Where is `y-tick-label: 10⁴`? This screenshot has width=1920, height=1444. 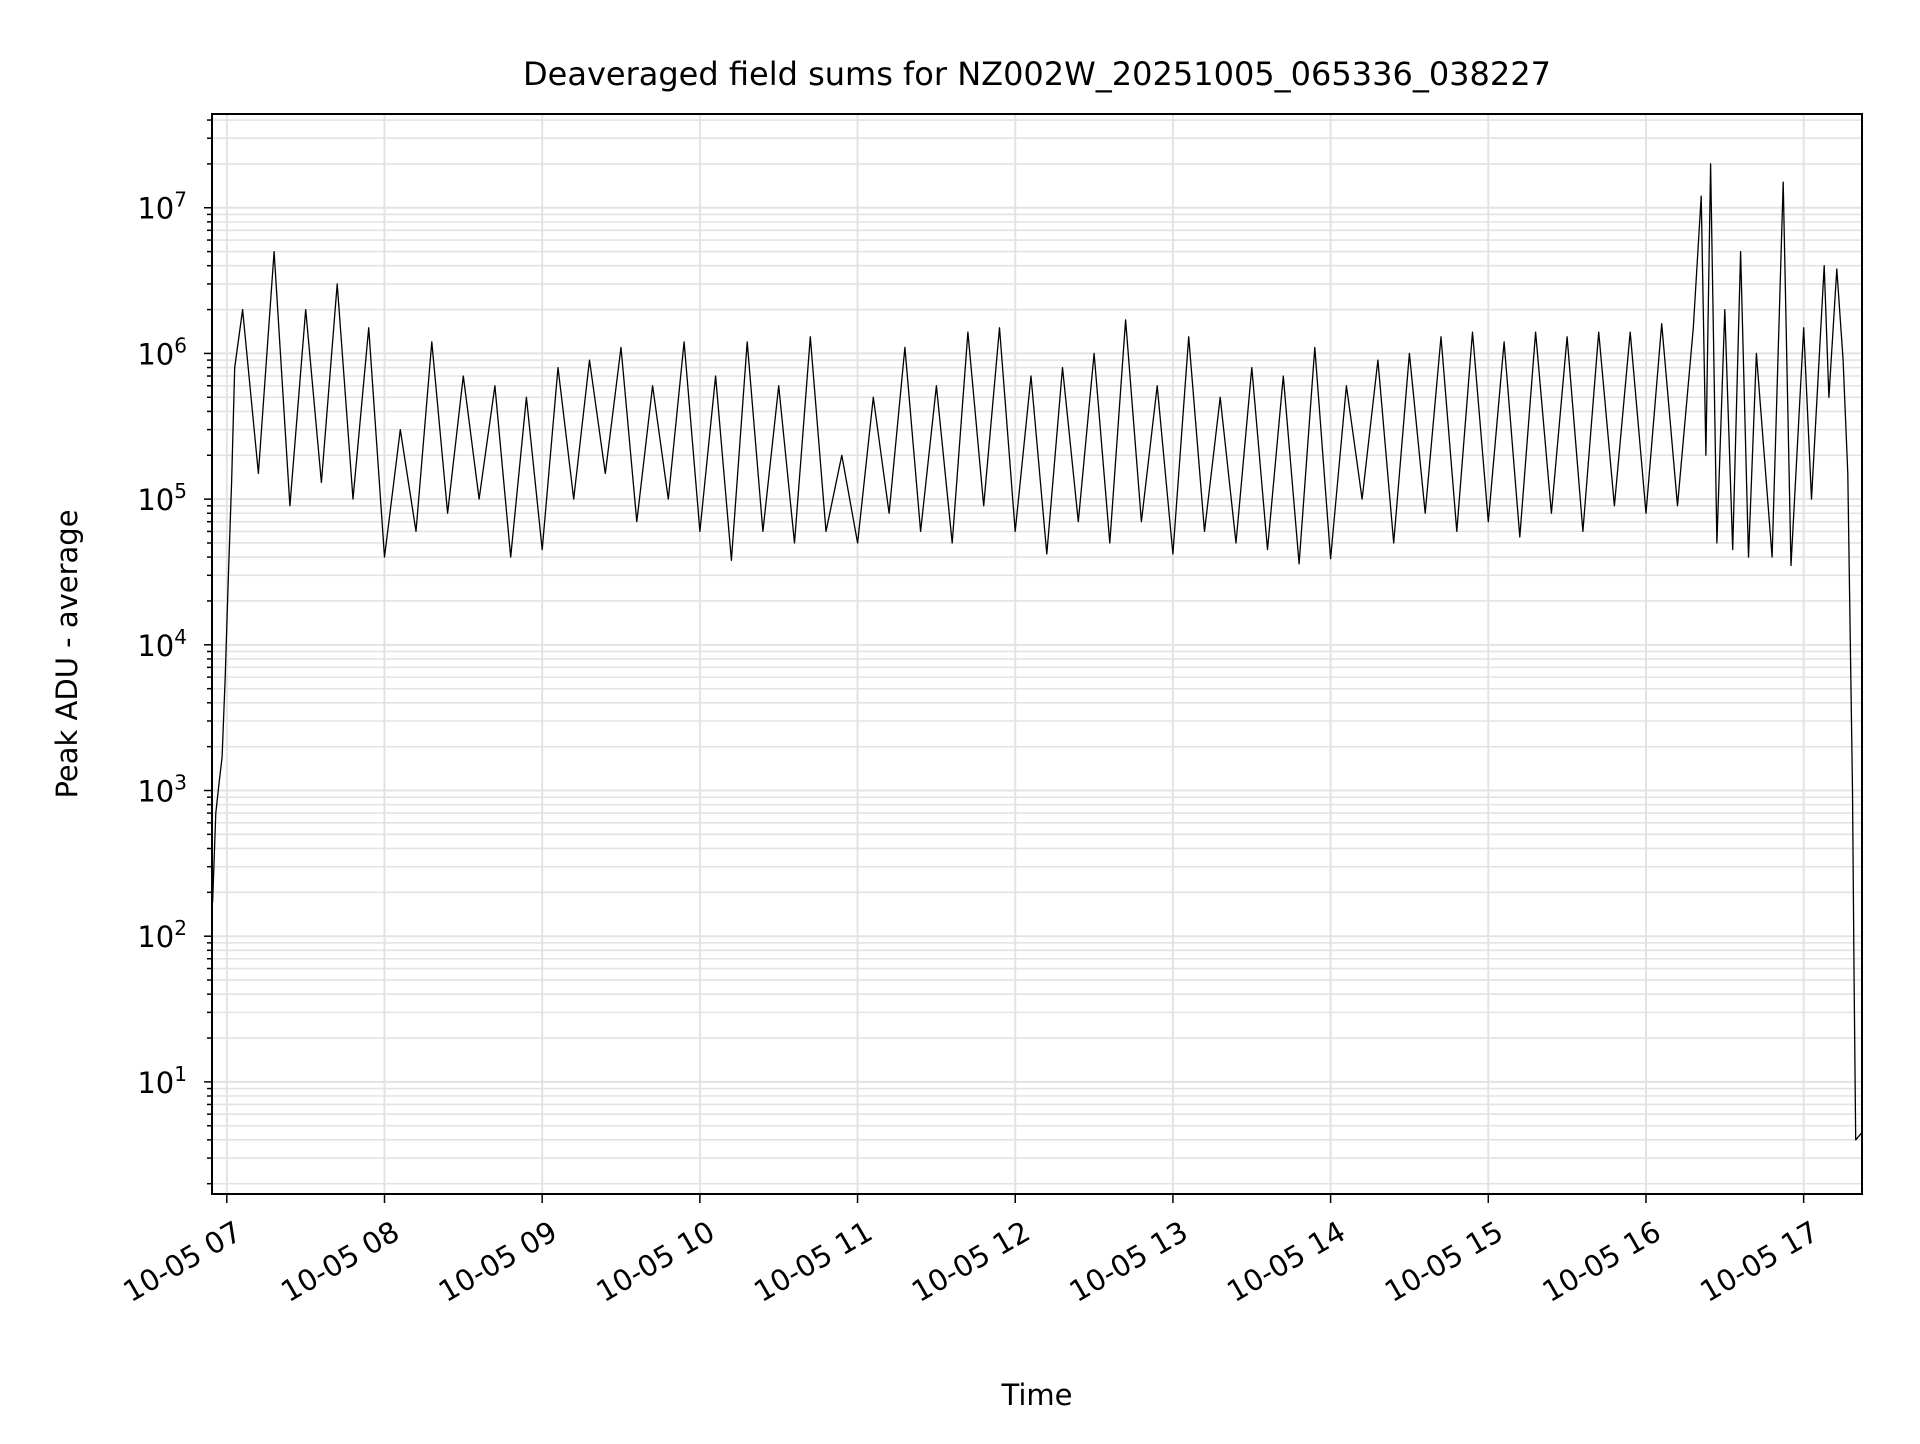
y-tick-label: 10⁴ is located at coordinates (162, 644).